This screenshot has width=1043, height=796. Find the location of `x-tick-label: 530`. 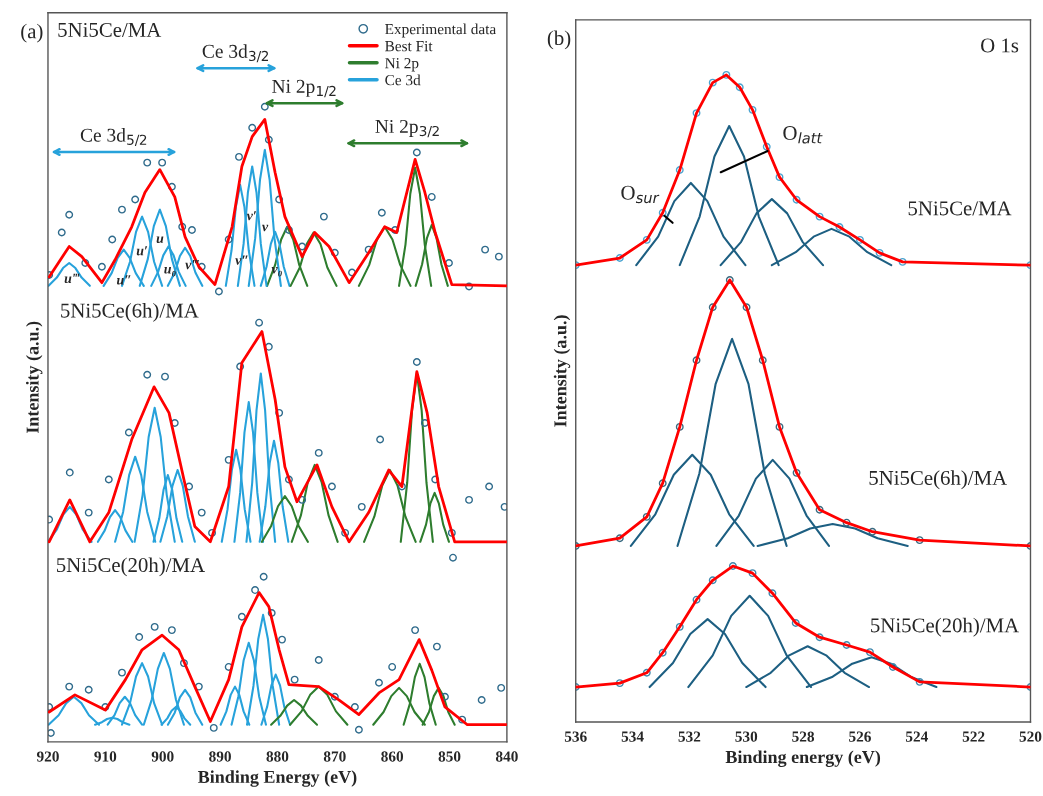

x-tick-label: 530 is located at coordinates (746, 736).